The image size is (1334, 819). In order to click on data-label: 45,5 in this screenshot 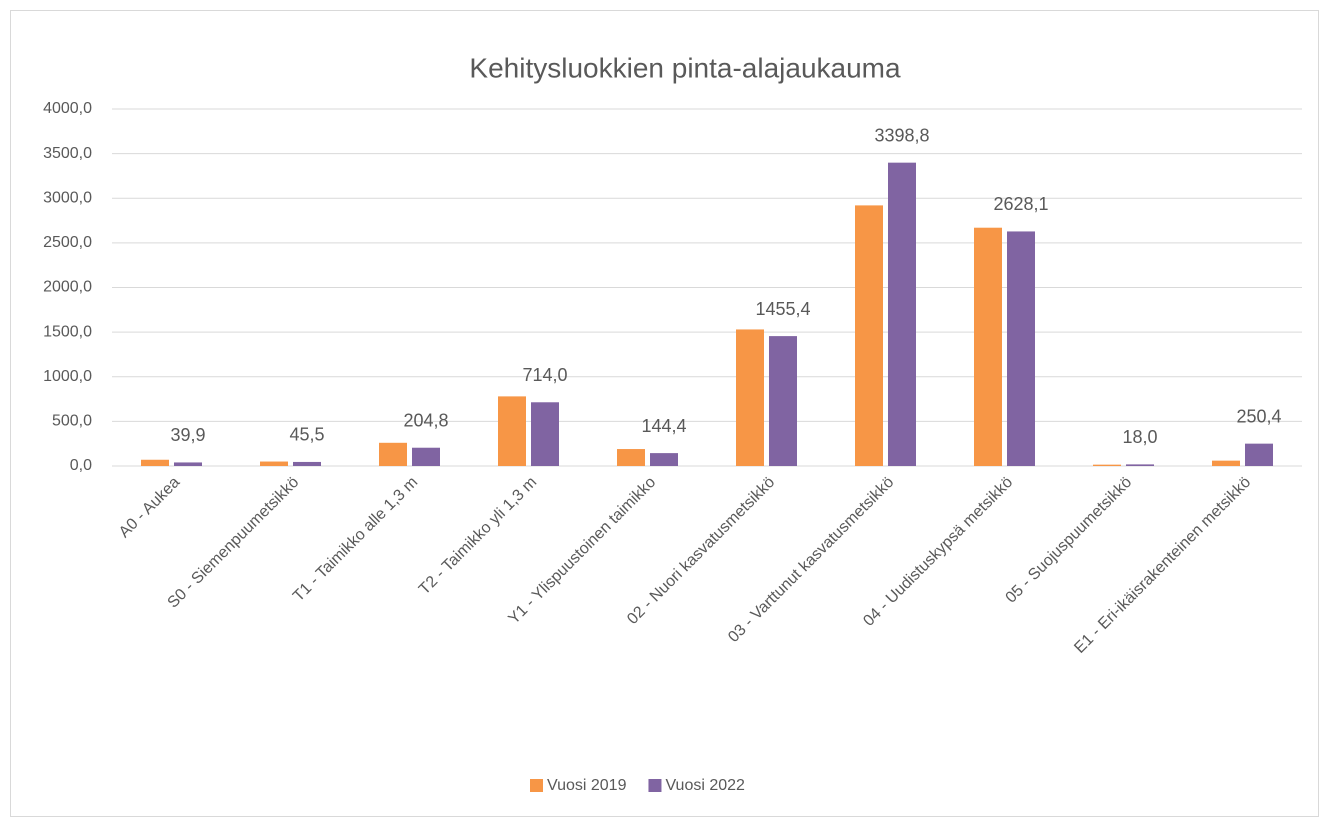, I will do `click(306, 435)`.